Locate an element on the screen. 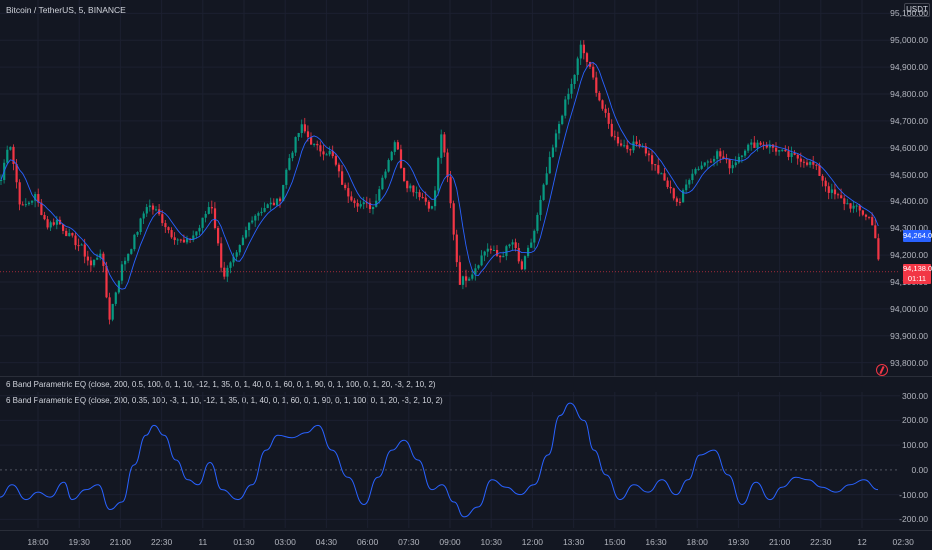 The height and width of the screenshot is (550, 932). symbol-title: Bitcoin / TetherUS, 5, BINANCE is located at coordinates (66, 10).